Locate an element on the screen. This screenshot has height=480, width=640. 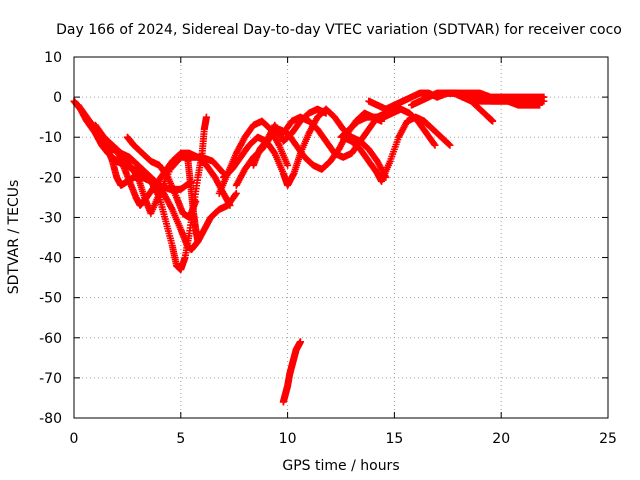
x-tick-label: 25 is located at coordinates (608, 439).